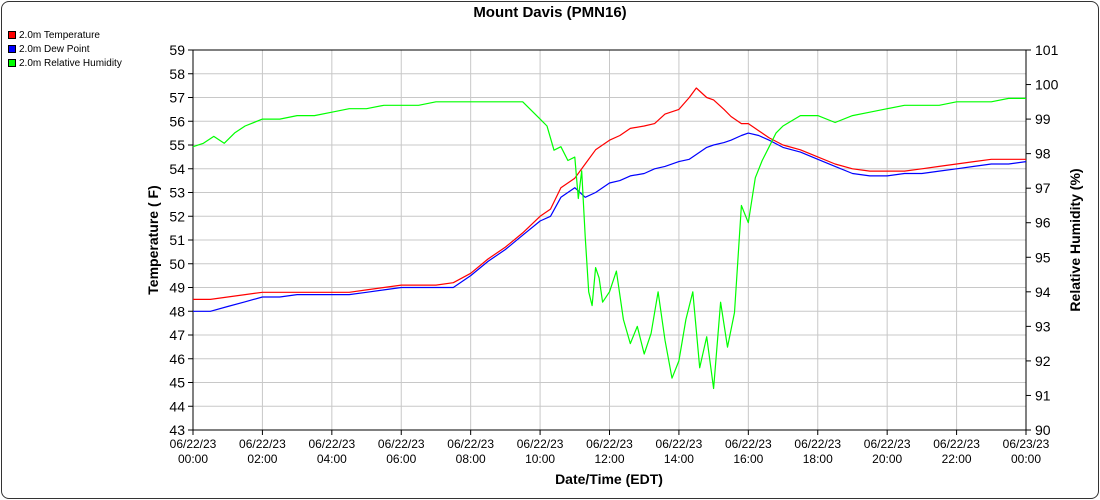  I want to click on y-tick-label: 54, so click(177, 169).